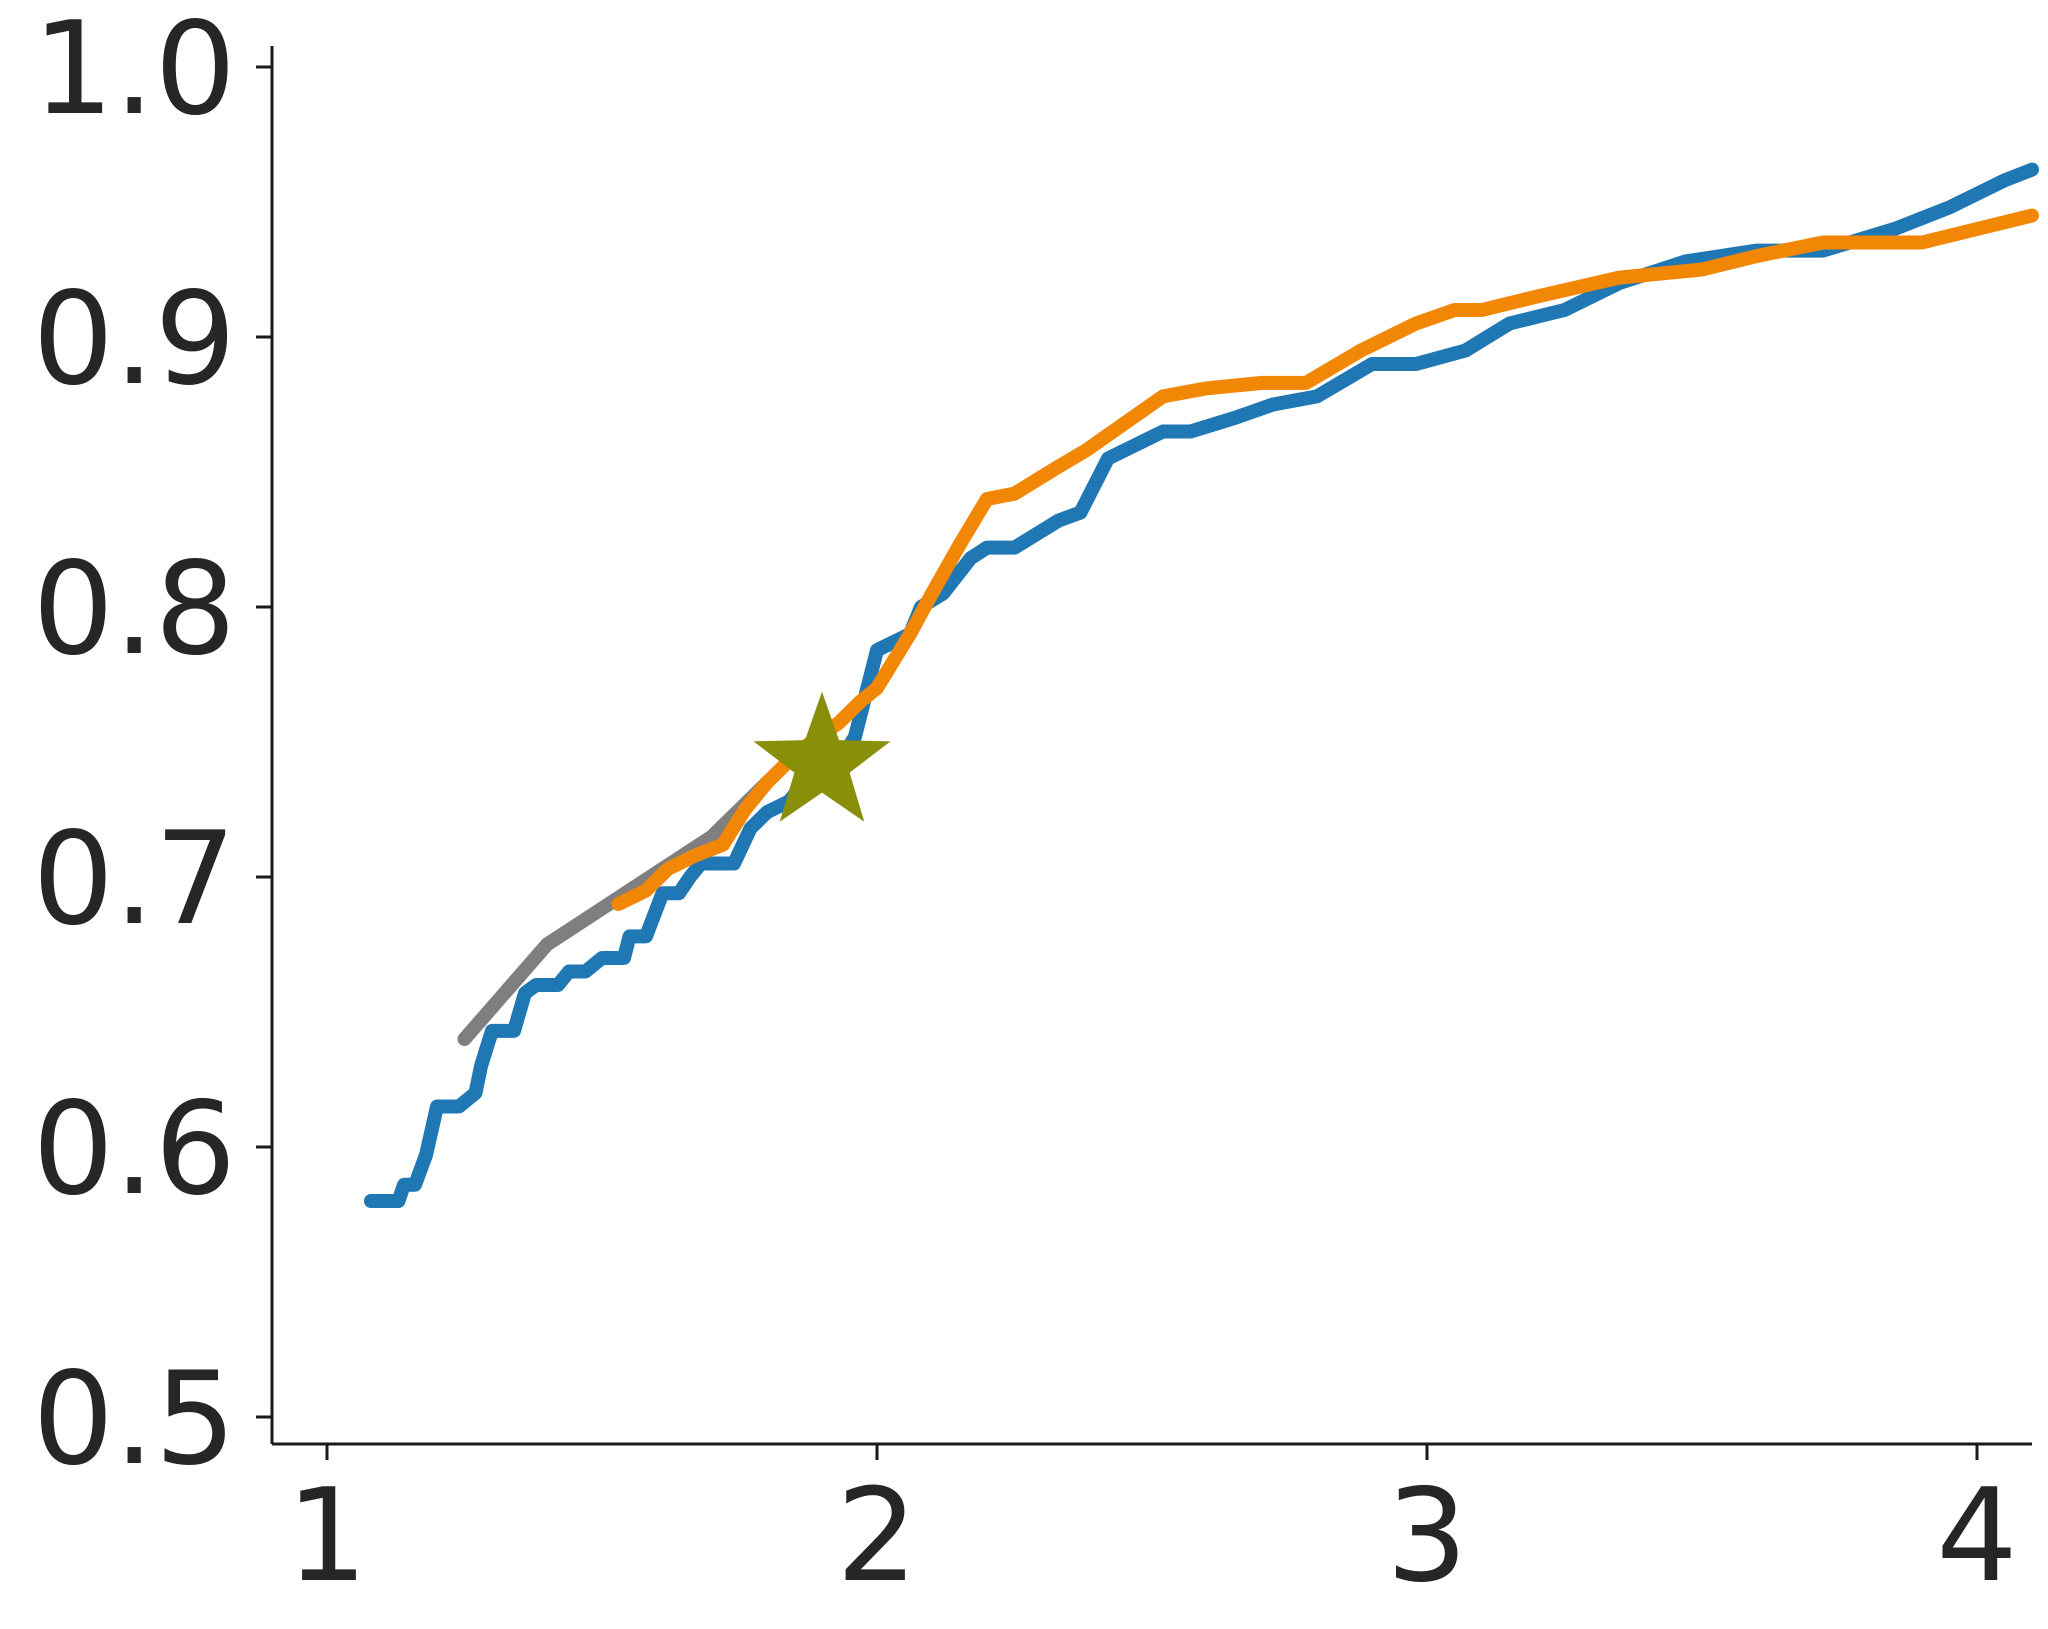  What do you see at coordinates (1976, 1536) in the screenshot?
I see `x-tick-label: 4` at bounding box center [1976, 1536].